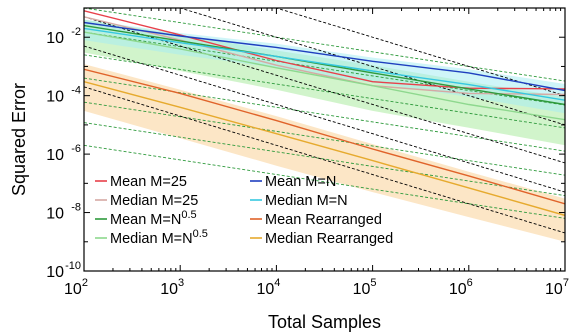  What do you see at coordinates (154, 201) in the screenshot?
I see `legend-label: Median M=25` at bounding box center [154, 201].